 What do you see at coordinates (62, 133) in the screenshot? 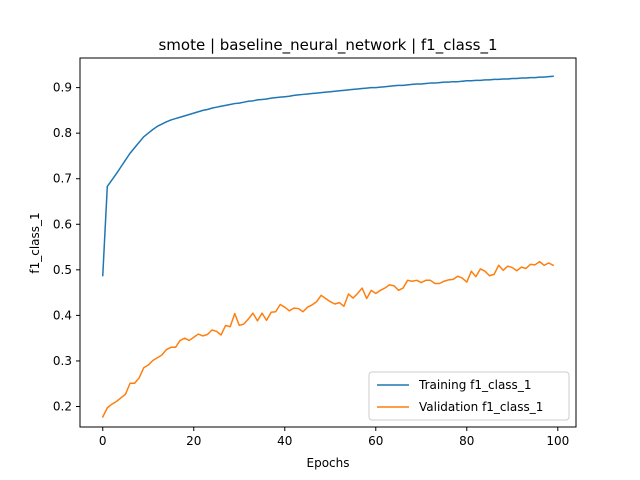
I see `y-tick-label: 0.8` at bounding box center [62, 133].